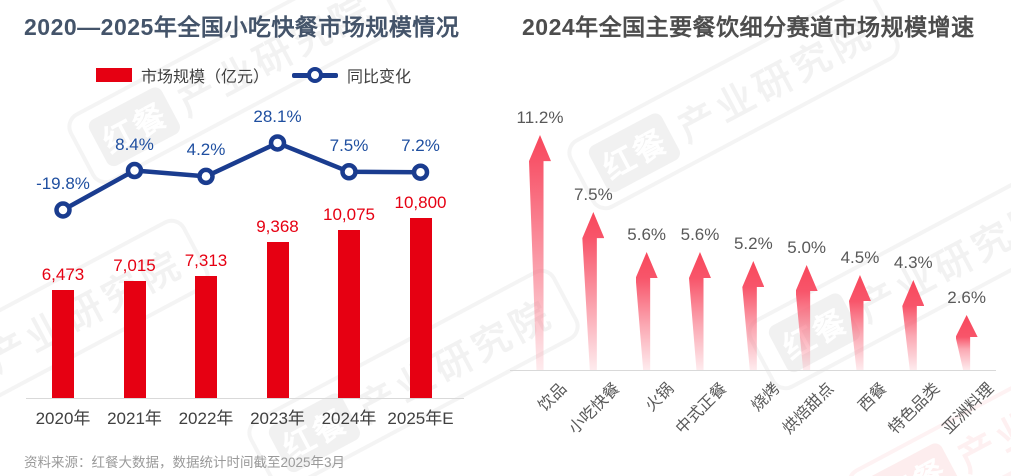  I want to click on arrow-中式正餐, so click(699, 311).